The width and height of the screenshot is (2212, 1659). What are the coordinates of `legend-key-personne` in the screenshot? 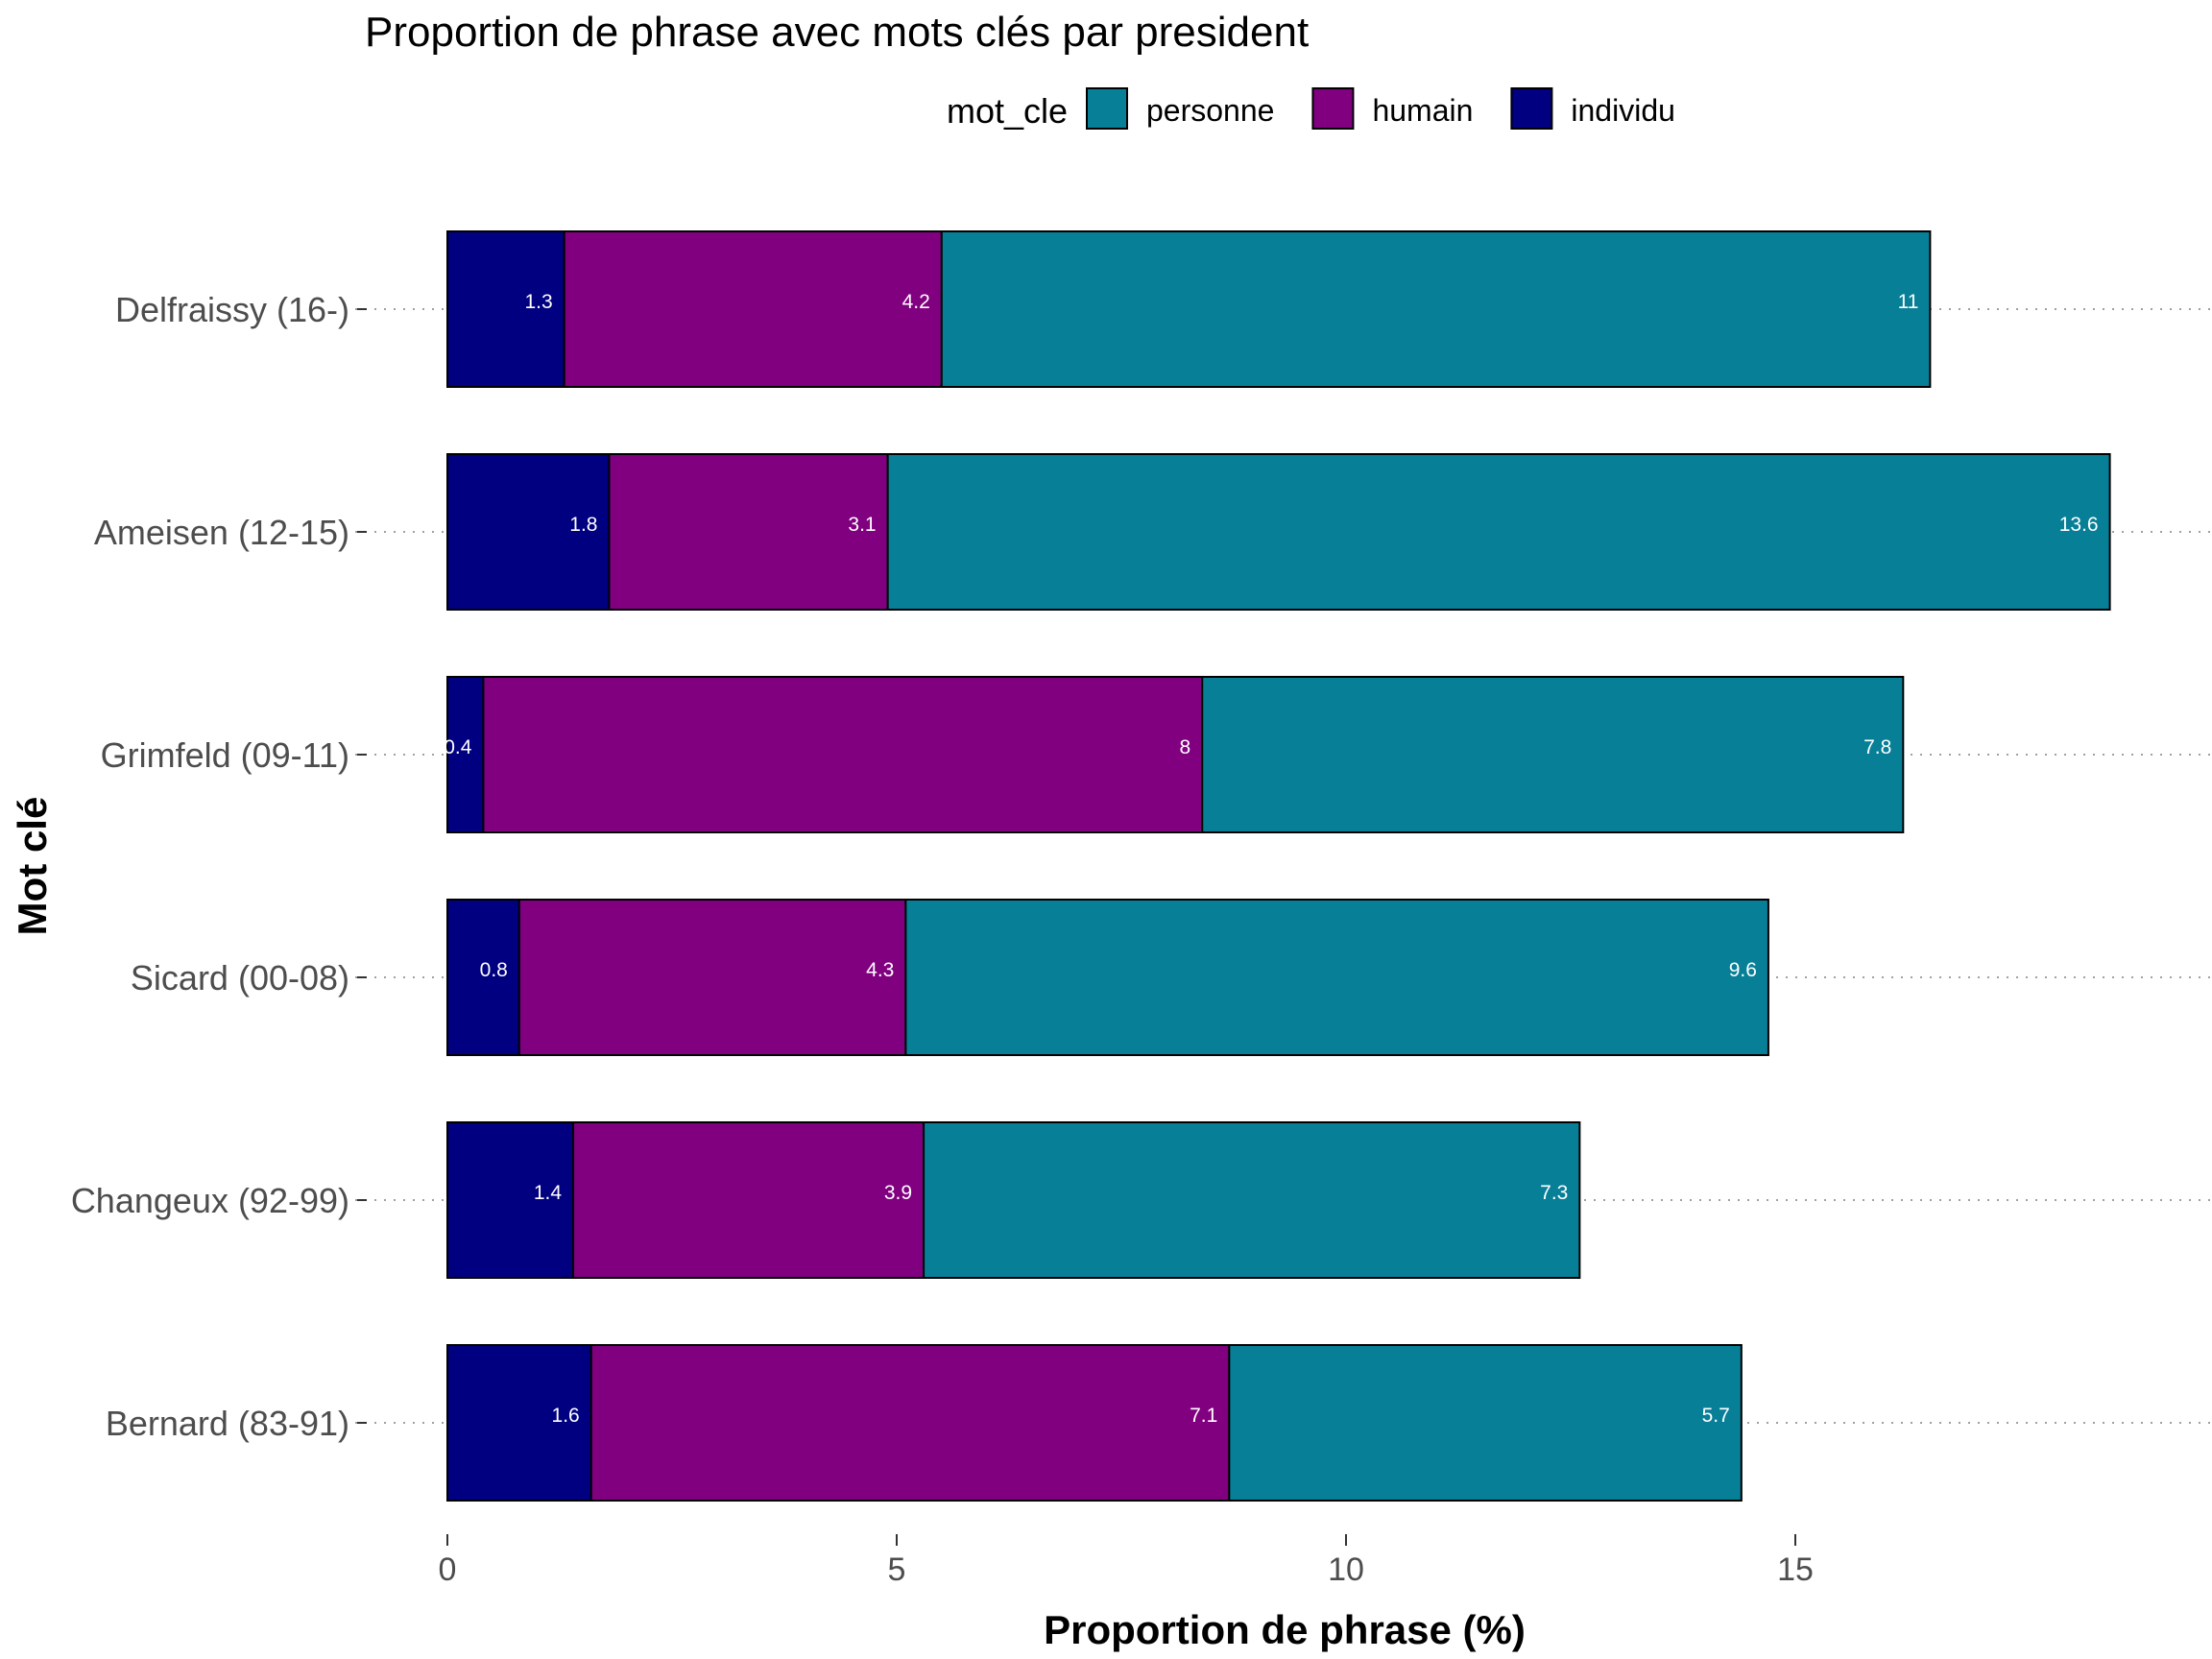 It's located at (1107, 108).